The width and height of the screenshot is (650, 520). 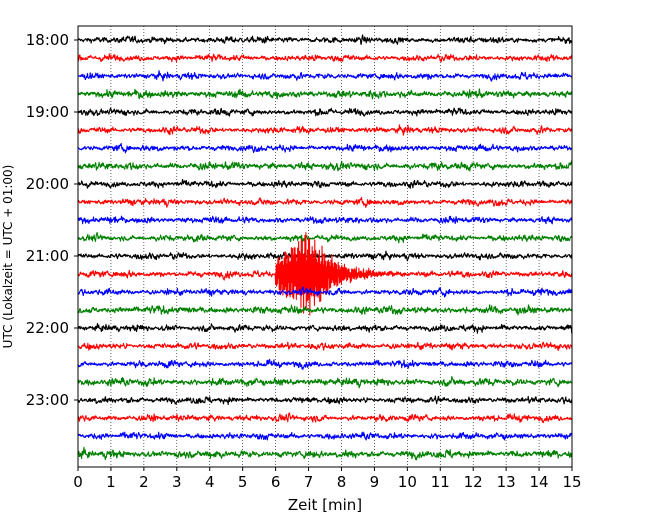 What do you see at coordinates (47, 256) in the screenshot?
I see `y-tick-label: 21:00` at bounding box center [47, 256].